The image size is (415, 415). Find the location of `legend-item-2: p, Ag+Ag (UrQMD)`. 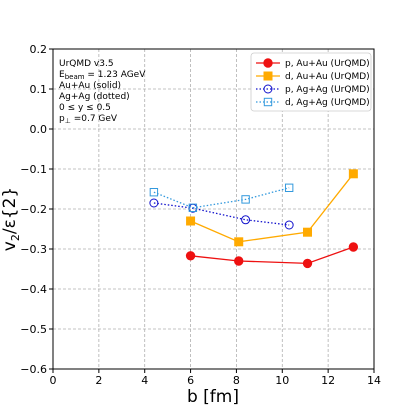

legend-item-2: p, Ag+Ag (UrQMD) is located at coordinates (313, 89).